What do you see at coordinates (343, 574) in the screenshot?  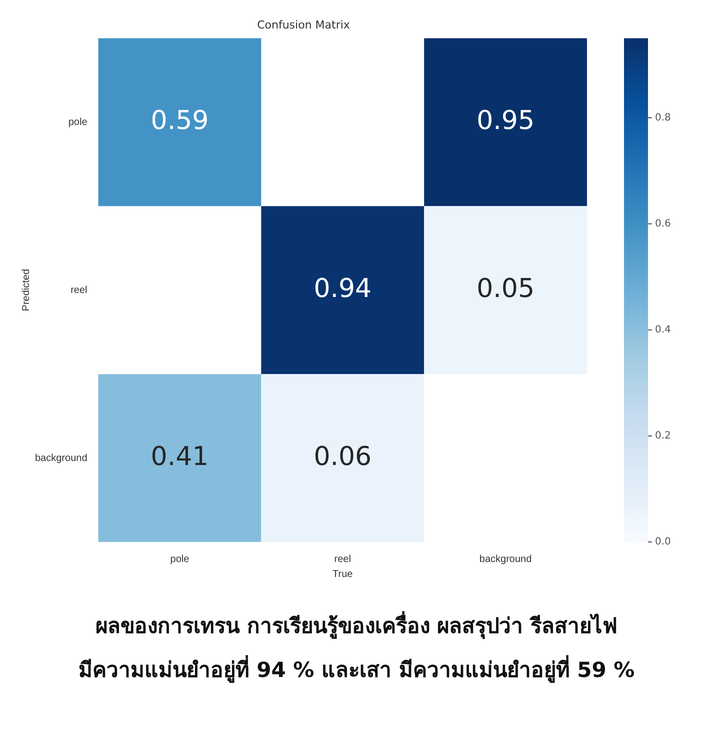 I see `x-axis-title: True` at bounding box center [343, 574].